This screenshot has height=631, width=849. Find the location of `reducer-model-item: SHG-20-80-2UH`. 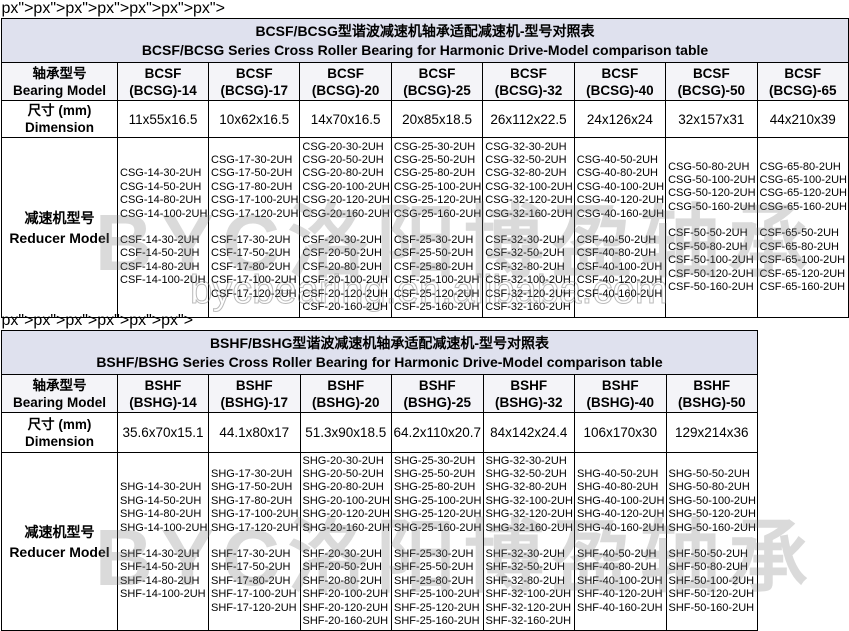

reducer-model-item: SHG-20-80-2UH is located at coordinates (343, 487).